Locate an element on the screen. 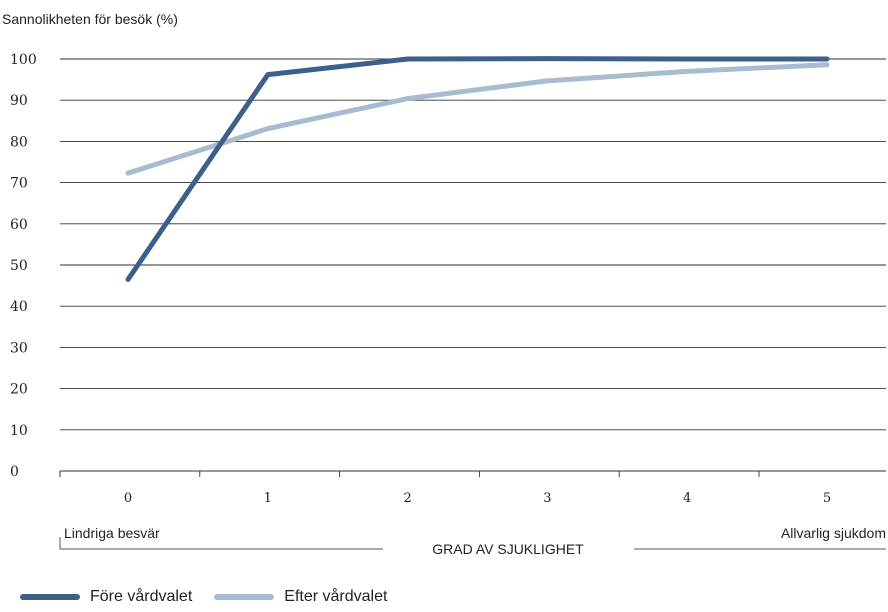 The height and width of the screenshot is (612, 888). y-tick-label: 50 is located at coordinates (19, 266).